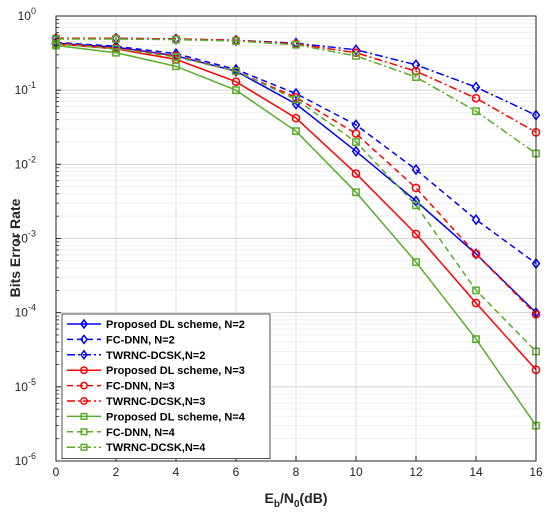 This screenshot has width=550, height=516. What do you see at coordinates (536, 472) in the screenshot?
I see `x-tick-label: 16` at bounding box center [536, 472].